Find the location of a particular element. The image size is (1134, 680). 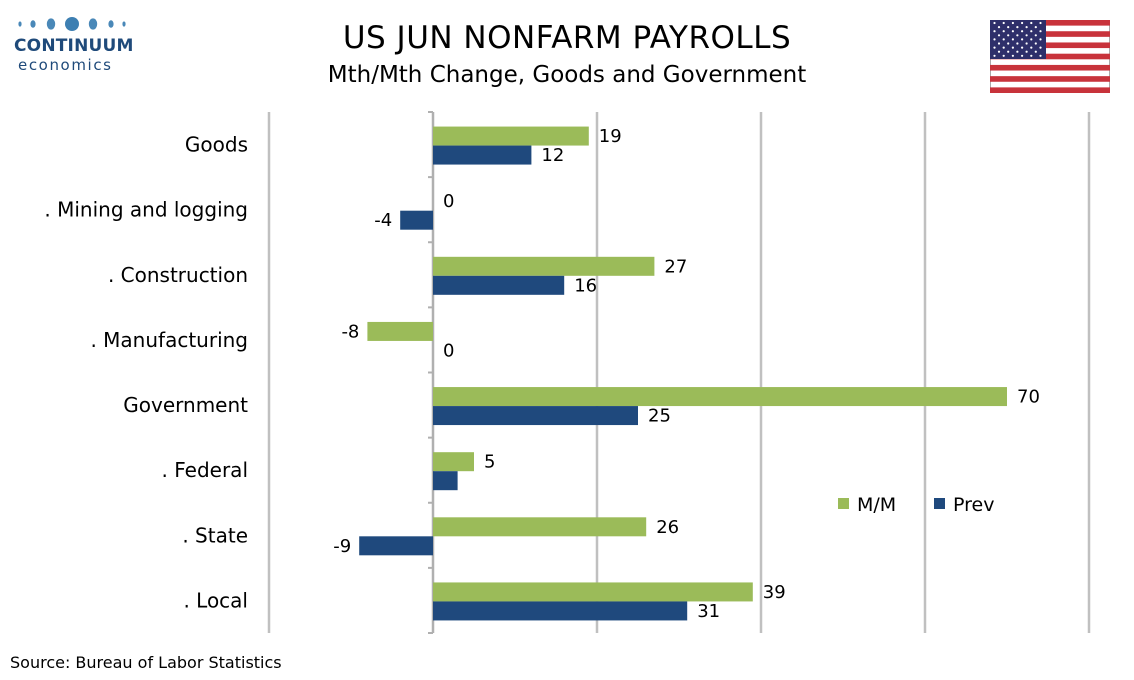

category-label: . Local is located at coordinates (215, 600).